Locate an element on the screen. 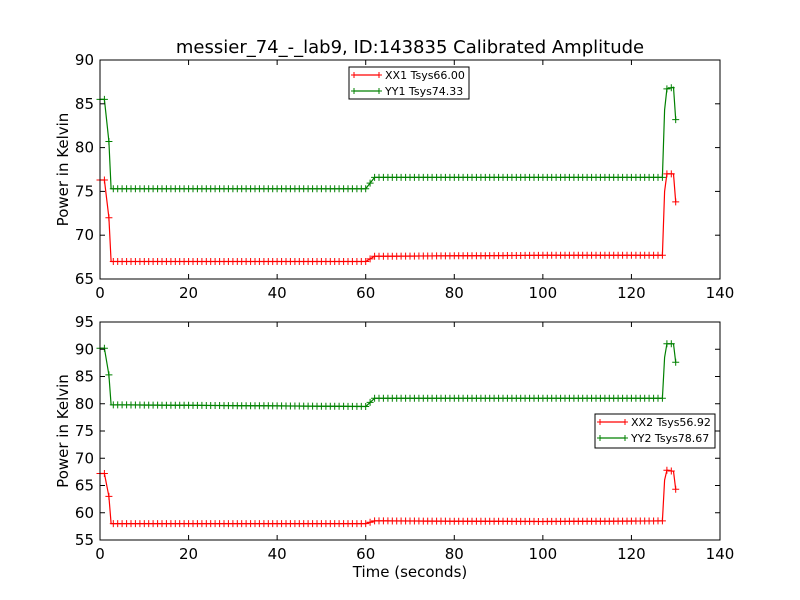  legend: XX2 Tsys56.92 YY2 Tsys78.67 is located at coordinates (655, 431).